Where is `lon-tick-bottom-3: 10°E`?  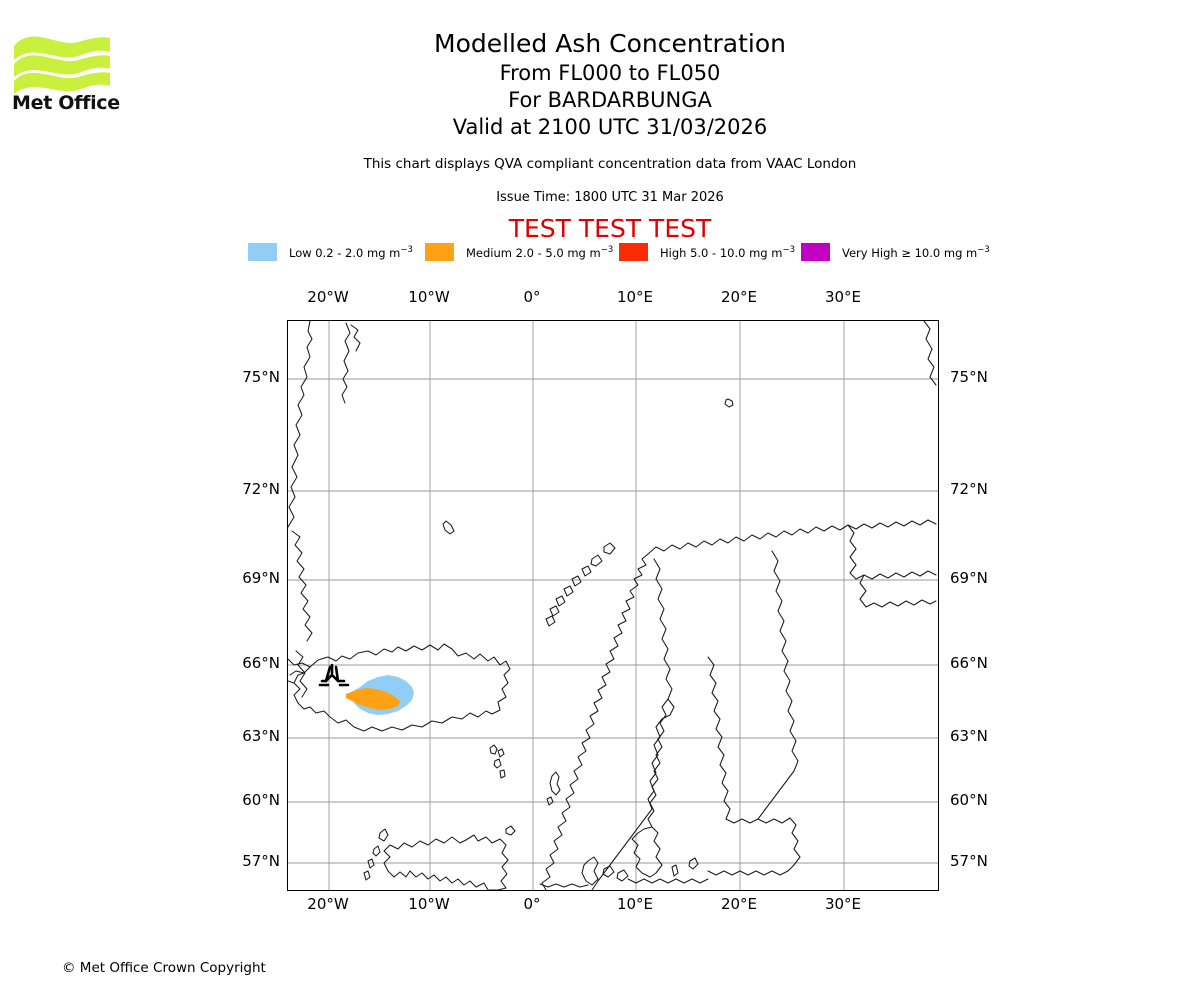
lon-tick-bottom-3: 10°E is located at coordinates (635, 904).